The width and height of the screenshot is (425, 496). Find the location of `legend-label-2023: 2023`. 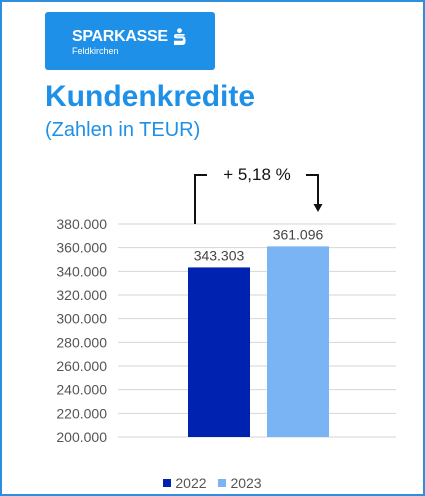

legend-label-2023: 2023 is located at coordinates (246, 483).